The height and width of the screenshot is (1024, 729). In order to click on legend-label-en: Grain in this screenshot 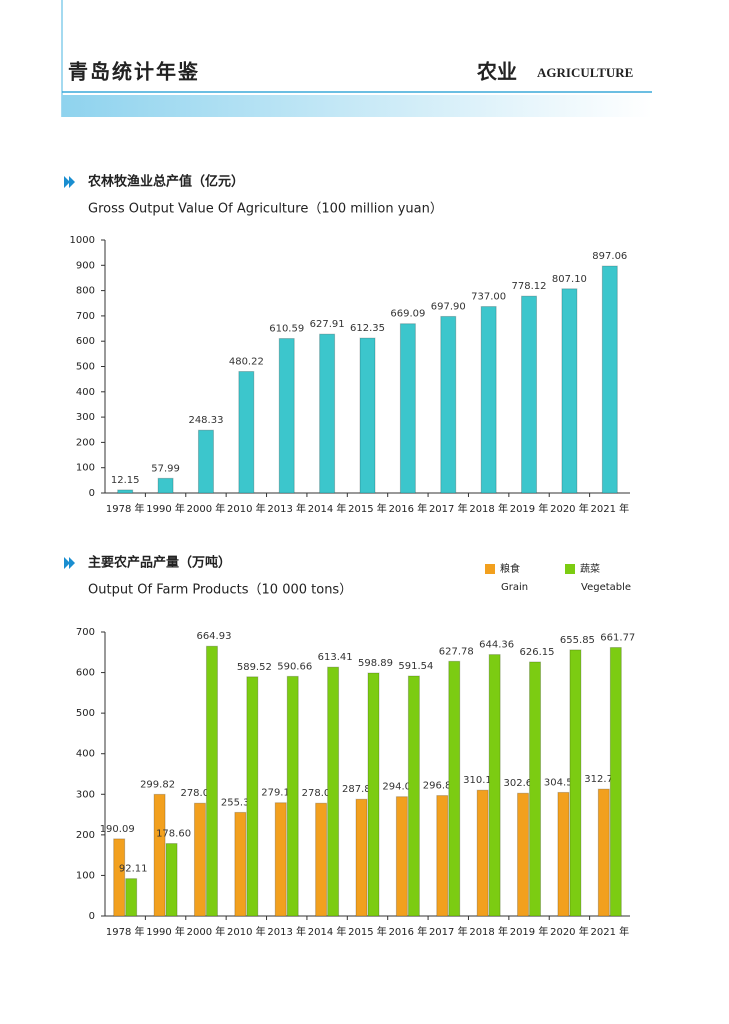, I will do `click(514, 587)`.